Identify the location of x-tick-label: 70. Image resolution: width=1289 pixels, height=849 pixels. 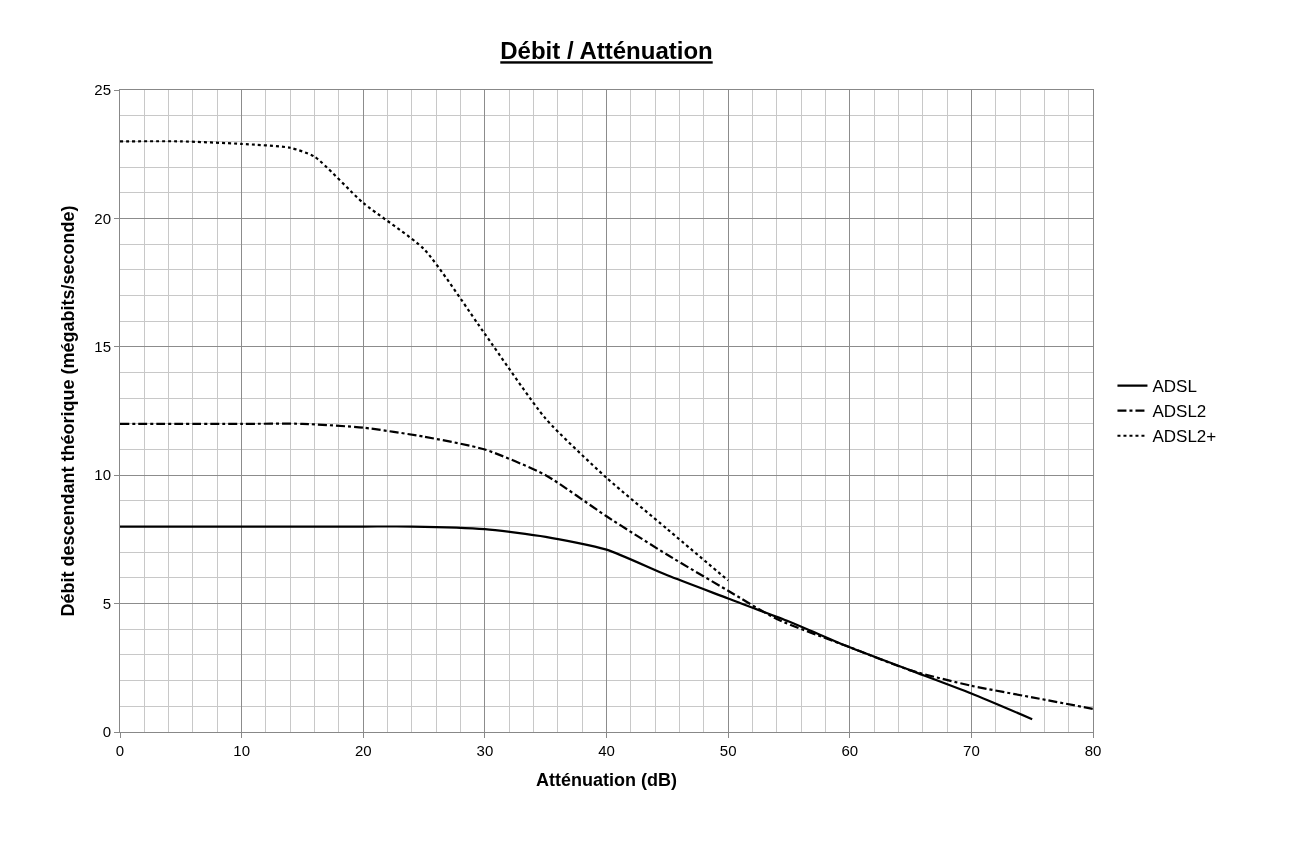
(971, 750).